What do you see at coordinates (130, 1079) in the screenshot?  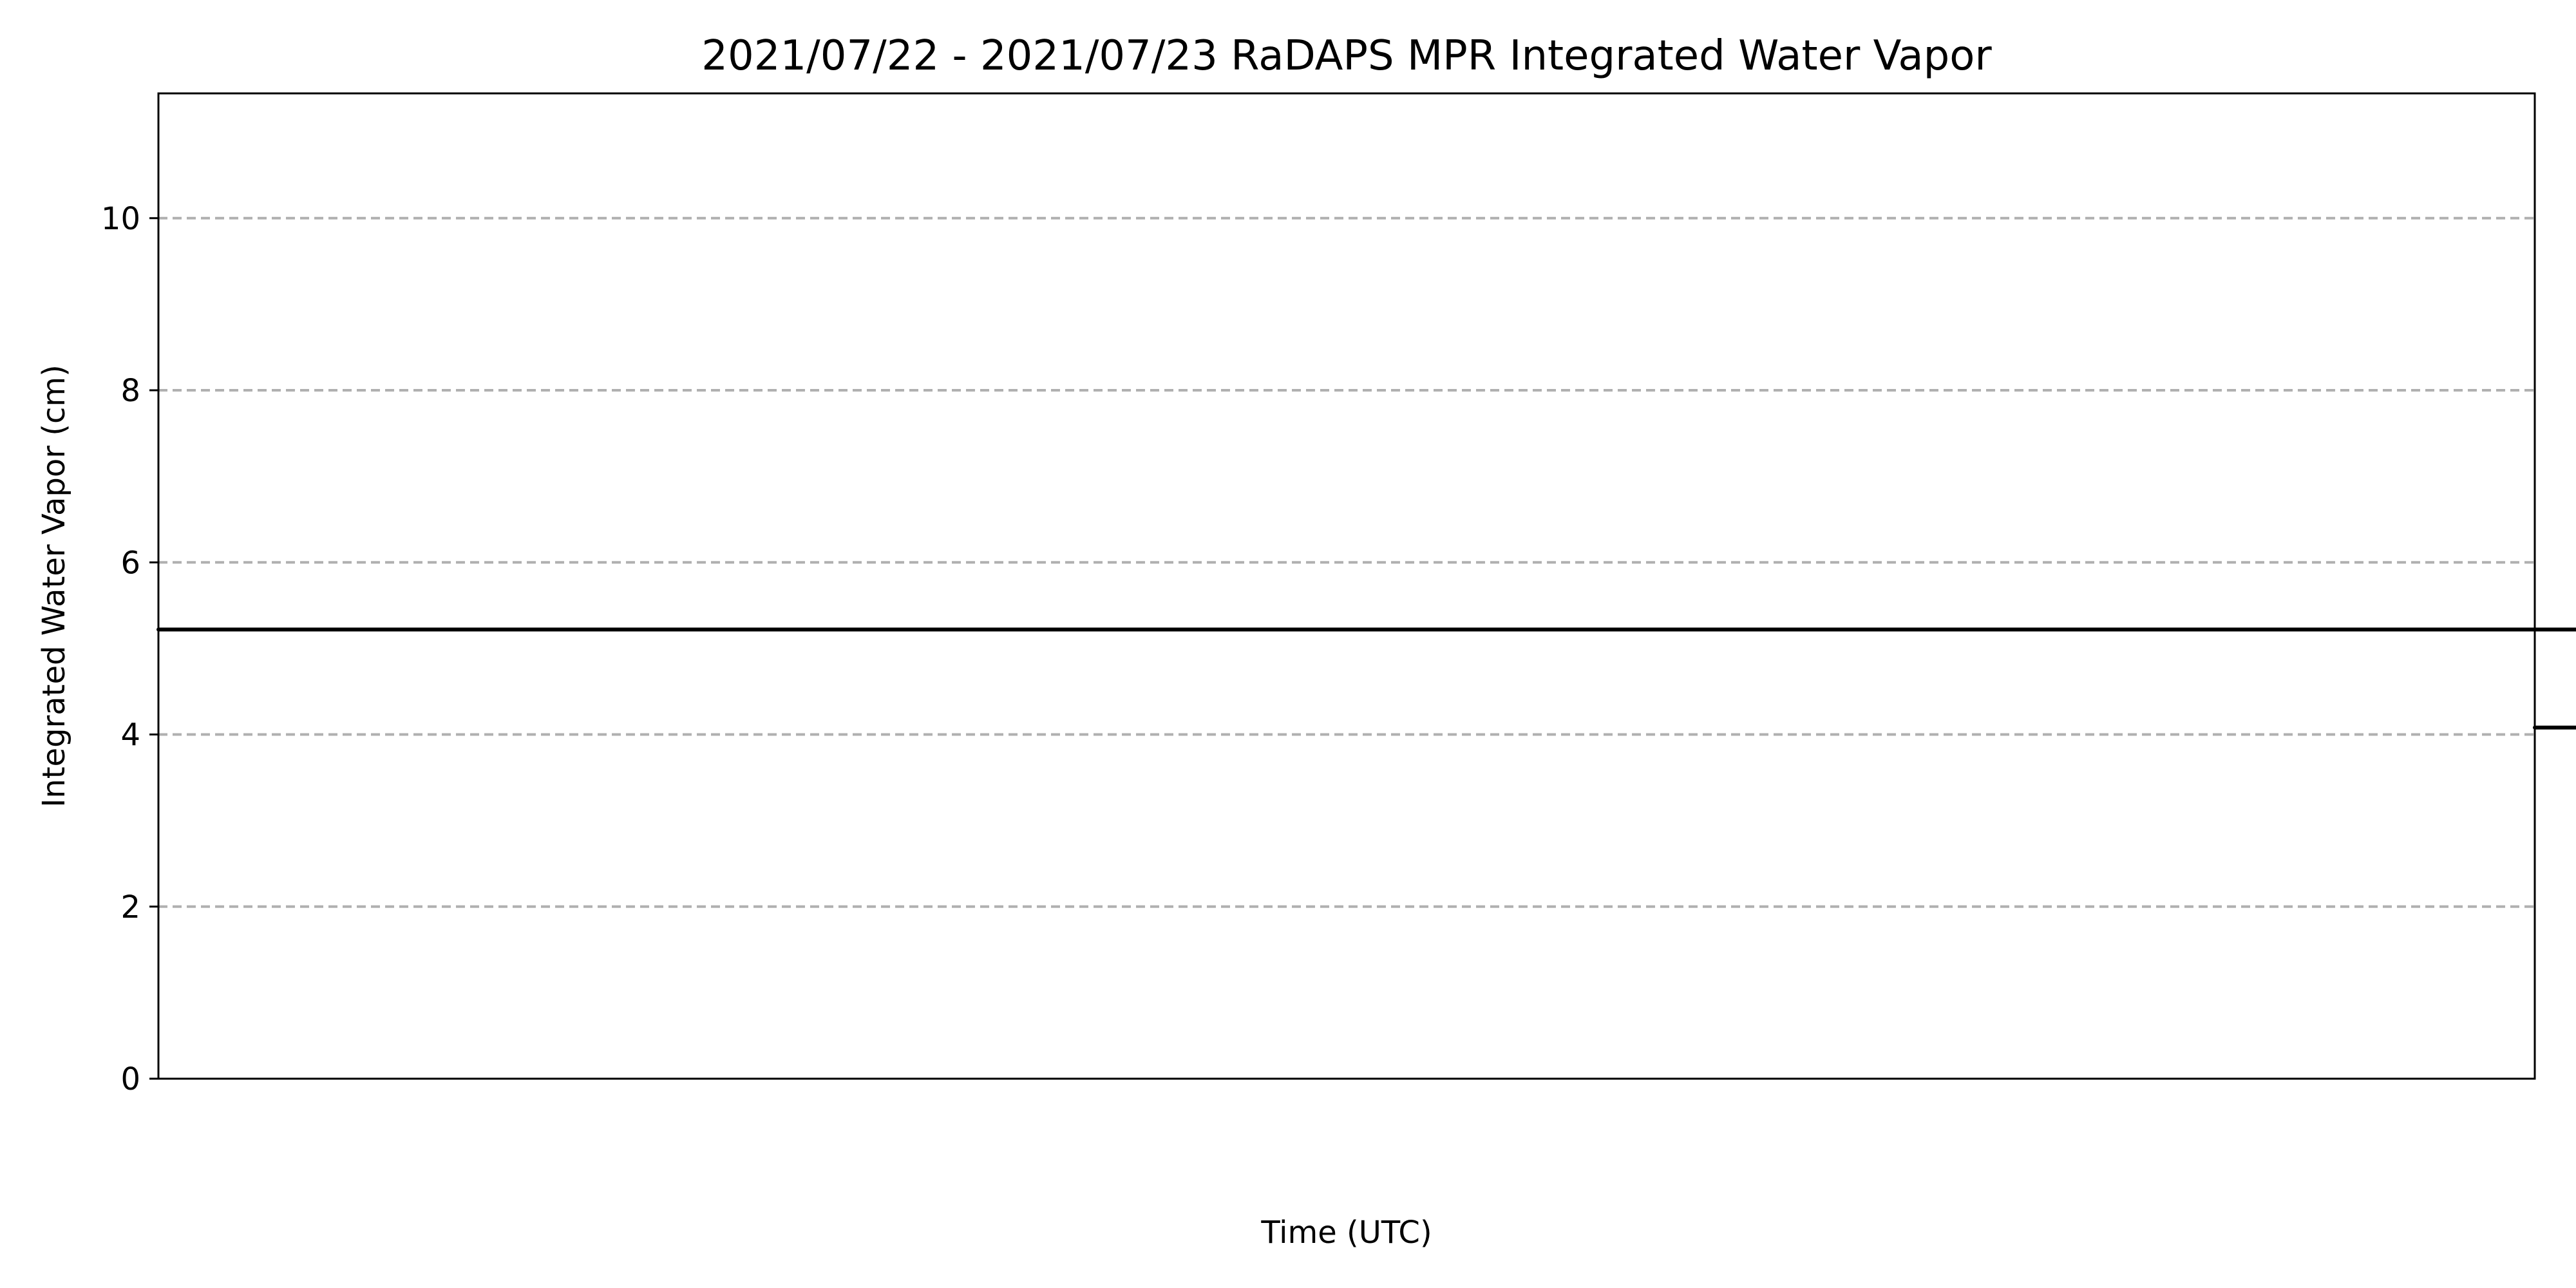 I see `y-tick-label: 0` at bounding box center [130, 1079].